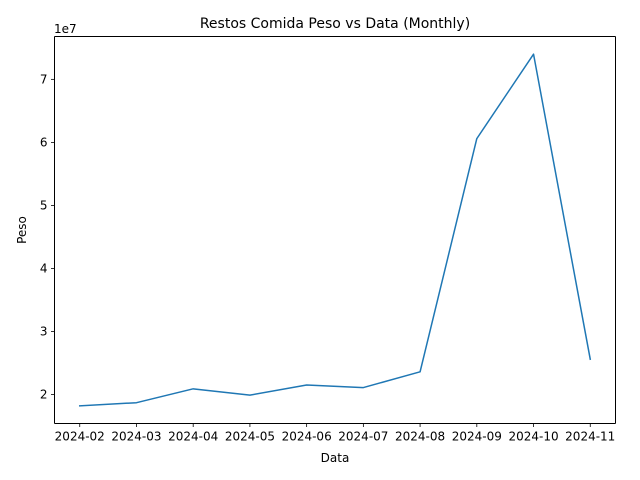  Describe the element at coordinates (22, 230) in the screenshot. I see `y-axis-label: Peso` at that location.